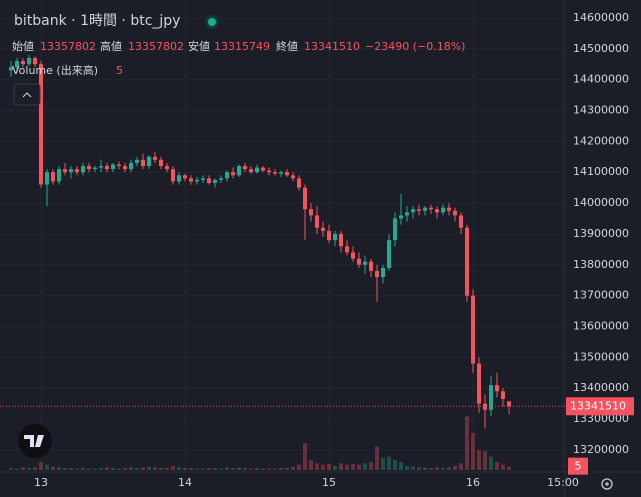 The height and width of the screenshot is (497, 641). What do you see at coordinates (601, 109) in the screenshot?
I see `y-tick-label: 14300000` at bounding box center [601, 109].